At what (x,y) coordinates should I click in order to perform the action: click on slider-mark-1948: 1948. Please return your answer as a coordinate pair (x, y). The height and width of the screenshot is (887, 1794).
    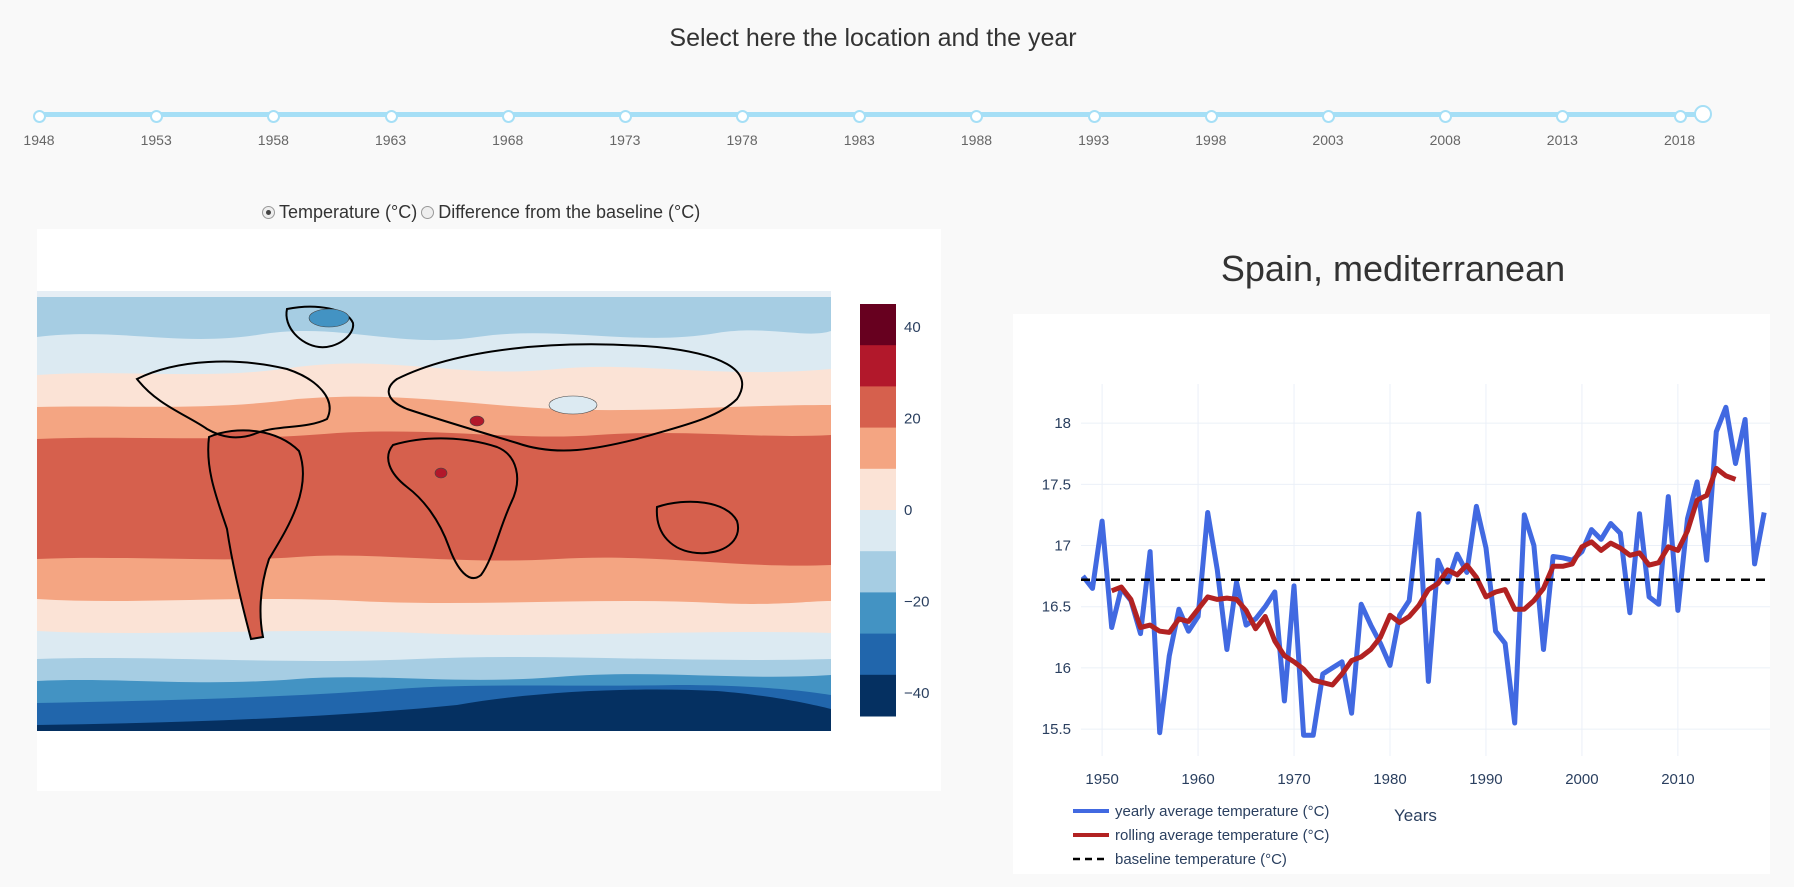
    Looking at the image, I should click on (39, 140).